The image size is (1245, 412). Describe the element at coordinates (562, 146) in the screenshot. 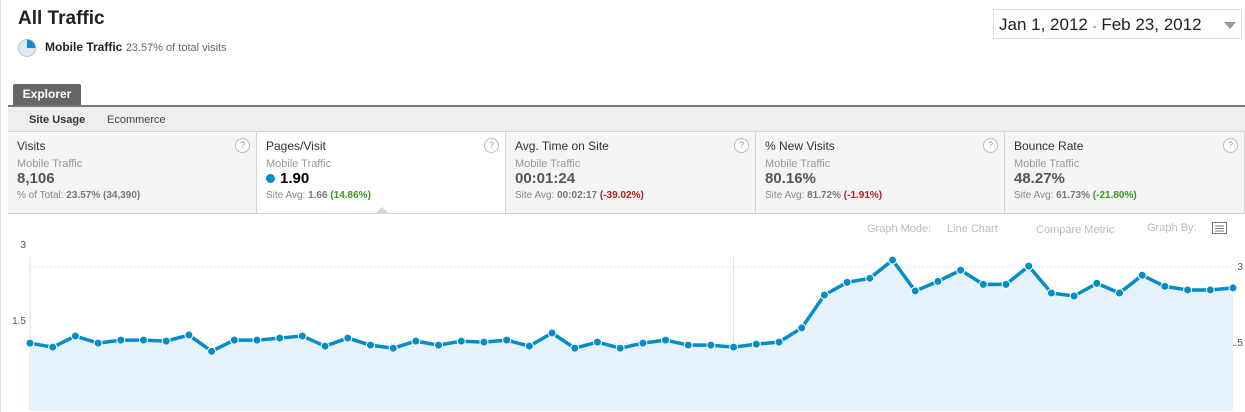

I see `metric-name: Avg. Time on Site` at that location.